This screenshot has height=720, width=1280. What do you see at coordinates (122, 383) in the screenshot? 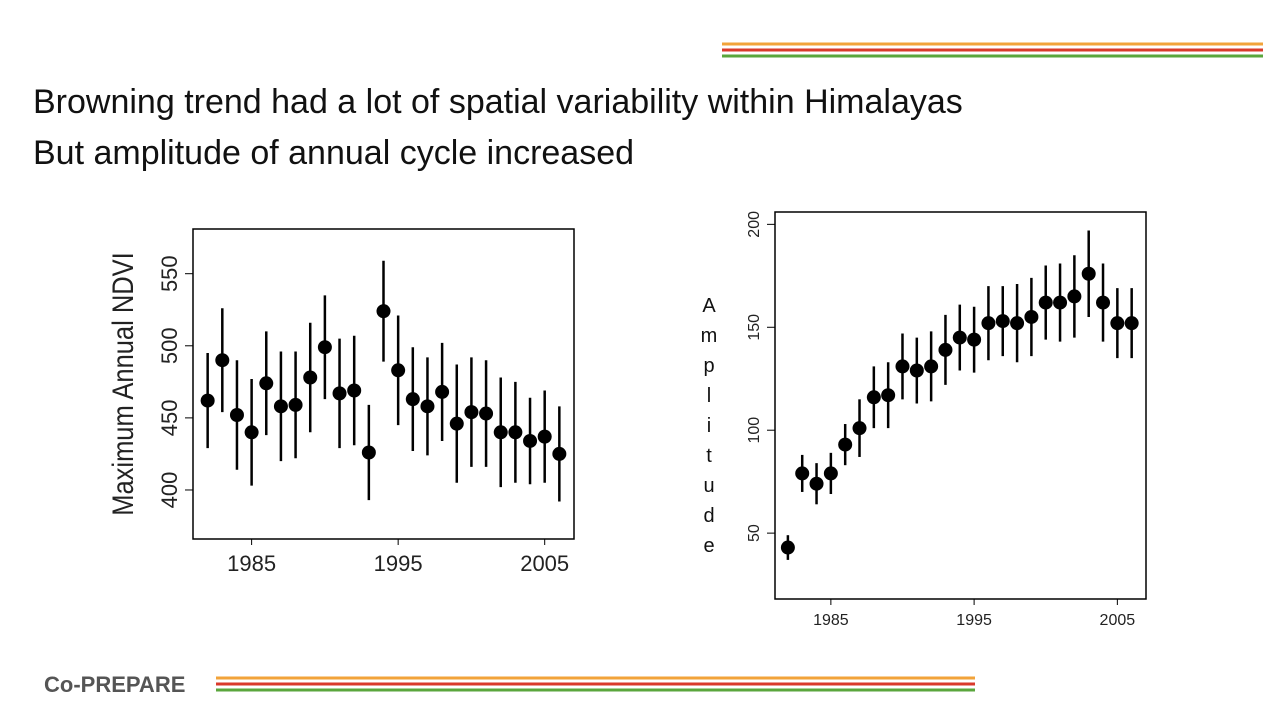
I see `y-axis-label: Maximum Annual NDVI` at bounding box center [122, 383].